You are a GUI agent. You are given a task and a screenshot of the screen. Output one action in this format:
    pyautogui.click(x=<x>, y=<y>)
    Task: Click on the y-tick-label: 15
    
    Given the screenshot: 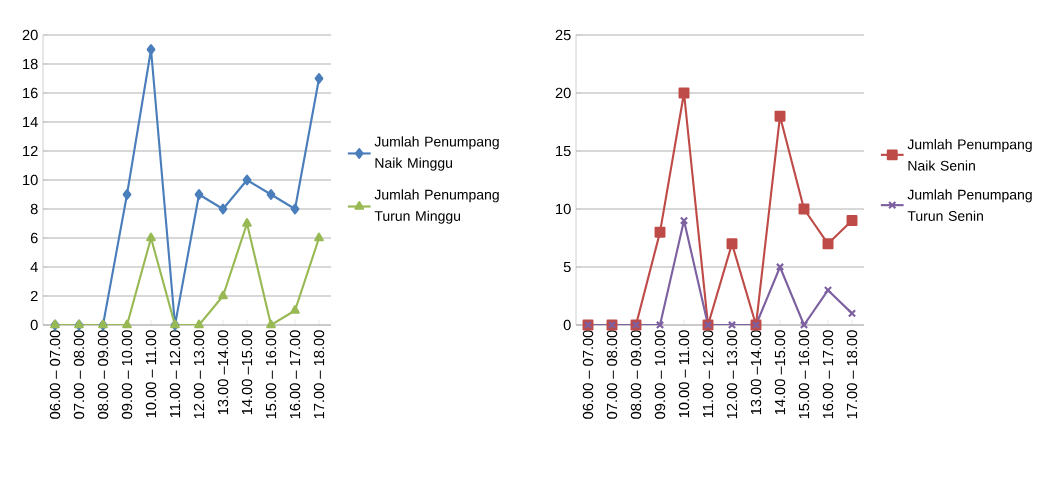 What is the action you would take?
    pyautogui.click(x=563, y=151)
    